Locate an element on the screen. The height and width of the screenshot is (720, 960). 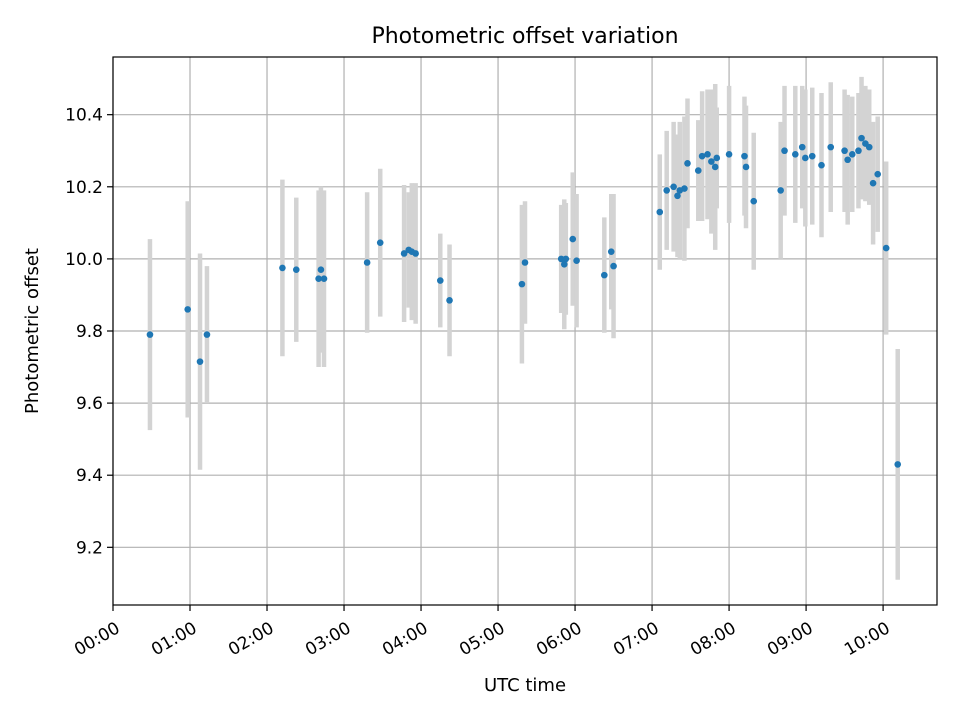
y-tick-label: 9.4 is located at coordinates (89, 476).